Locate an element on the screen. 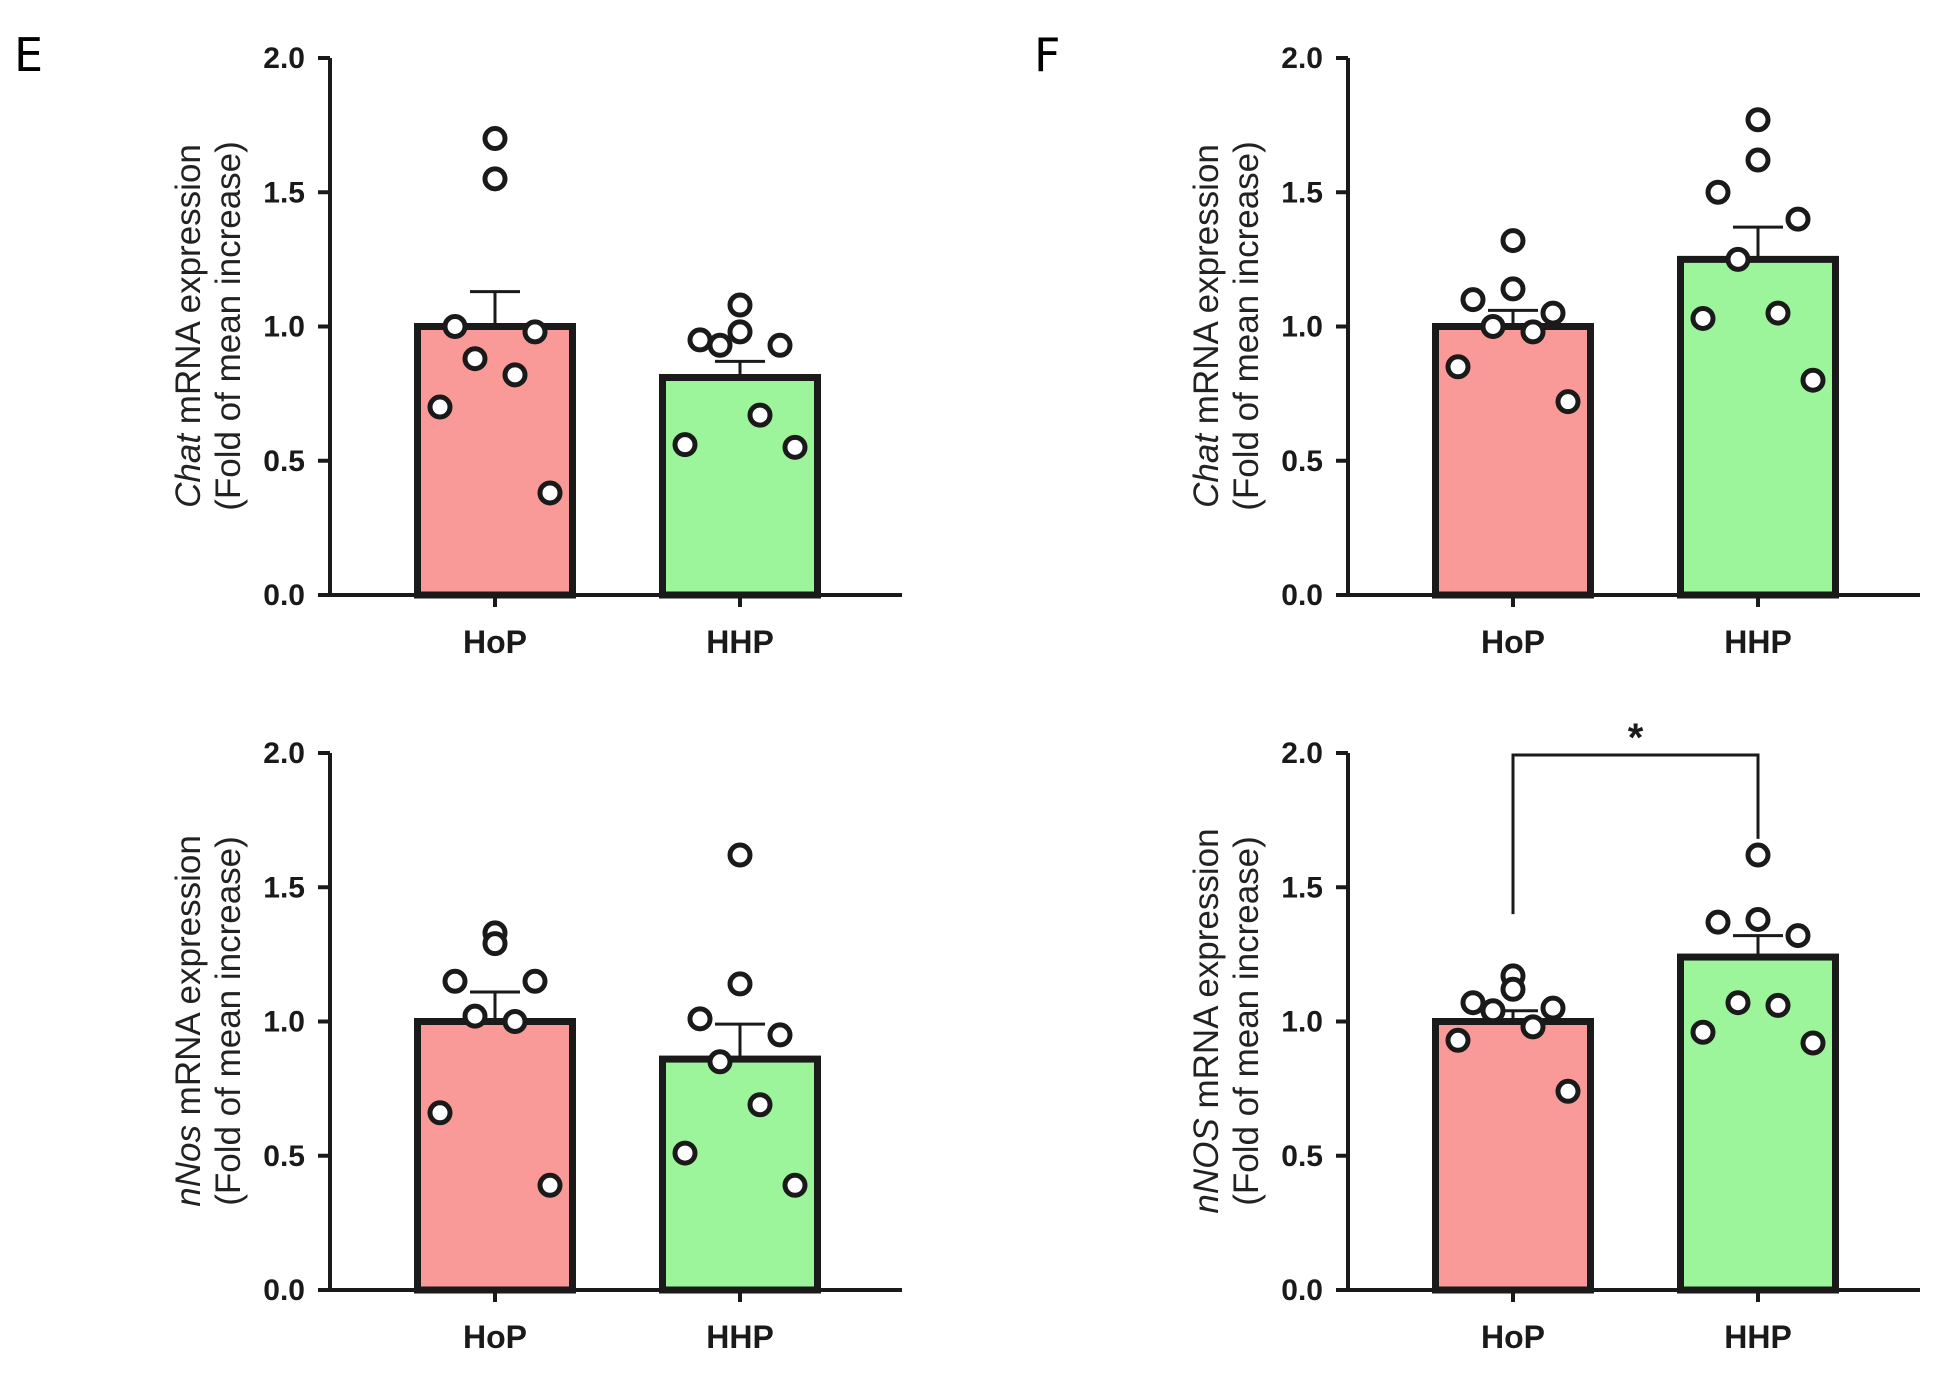 This screenshot has height=1391, width=1942. y-axis-label: nNos mRNA expression is located at coordinates (188, 1021).